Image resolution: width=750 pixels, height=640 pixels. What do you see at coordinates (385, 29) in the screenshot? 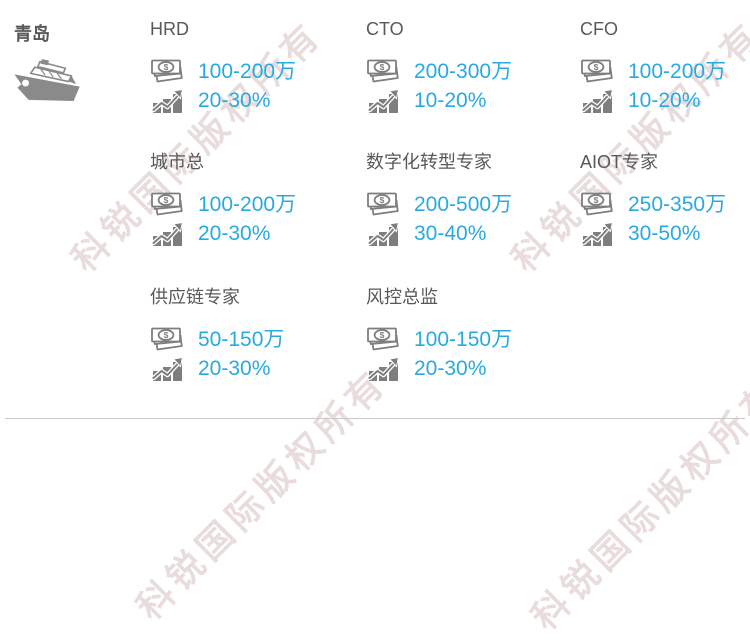
I see `position-title: CTO` at bounding box center [385, 29].